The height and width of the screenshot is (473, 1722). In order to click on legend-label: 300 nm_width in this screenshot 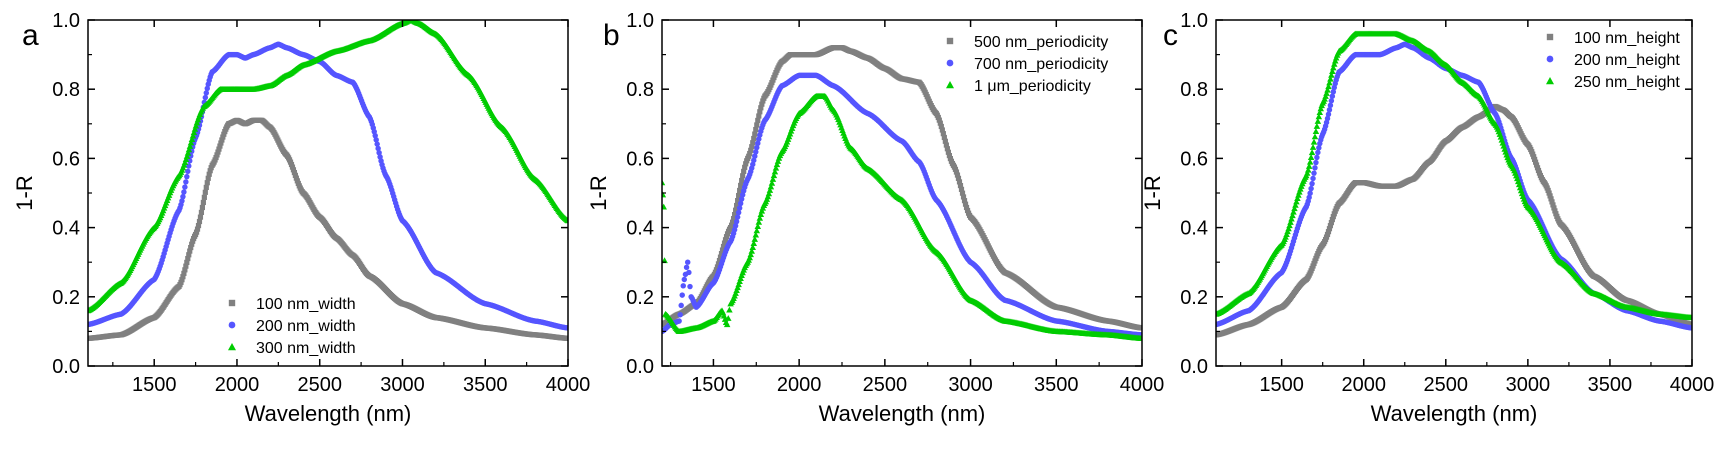, I will do `click(306, 348)`.